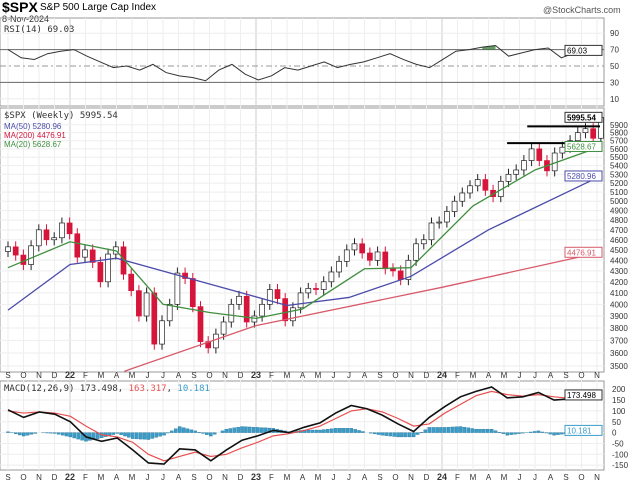 Image resolution: width=640 pixels, height=484 pixels. What do you see at coordinates (61, 116) in the screenshot?
I see `price-legend: $SPX (Weekly) 5995.54` at bounding box center [61, 116].